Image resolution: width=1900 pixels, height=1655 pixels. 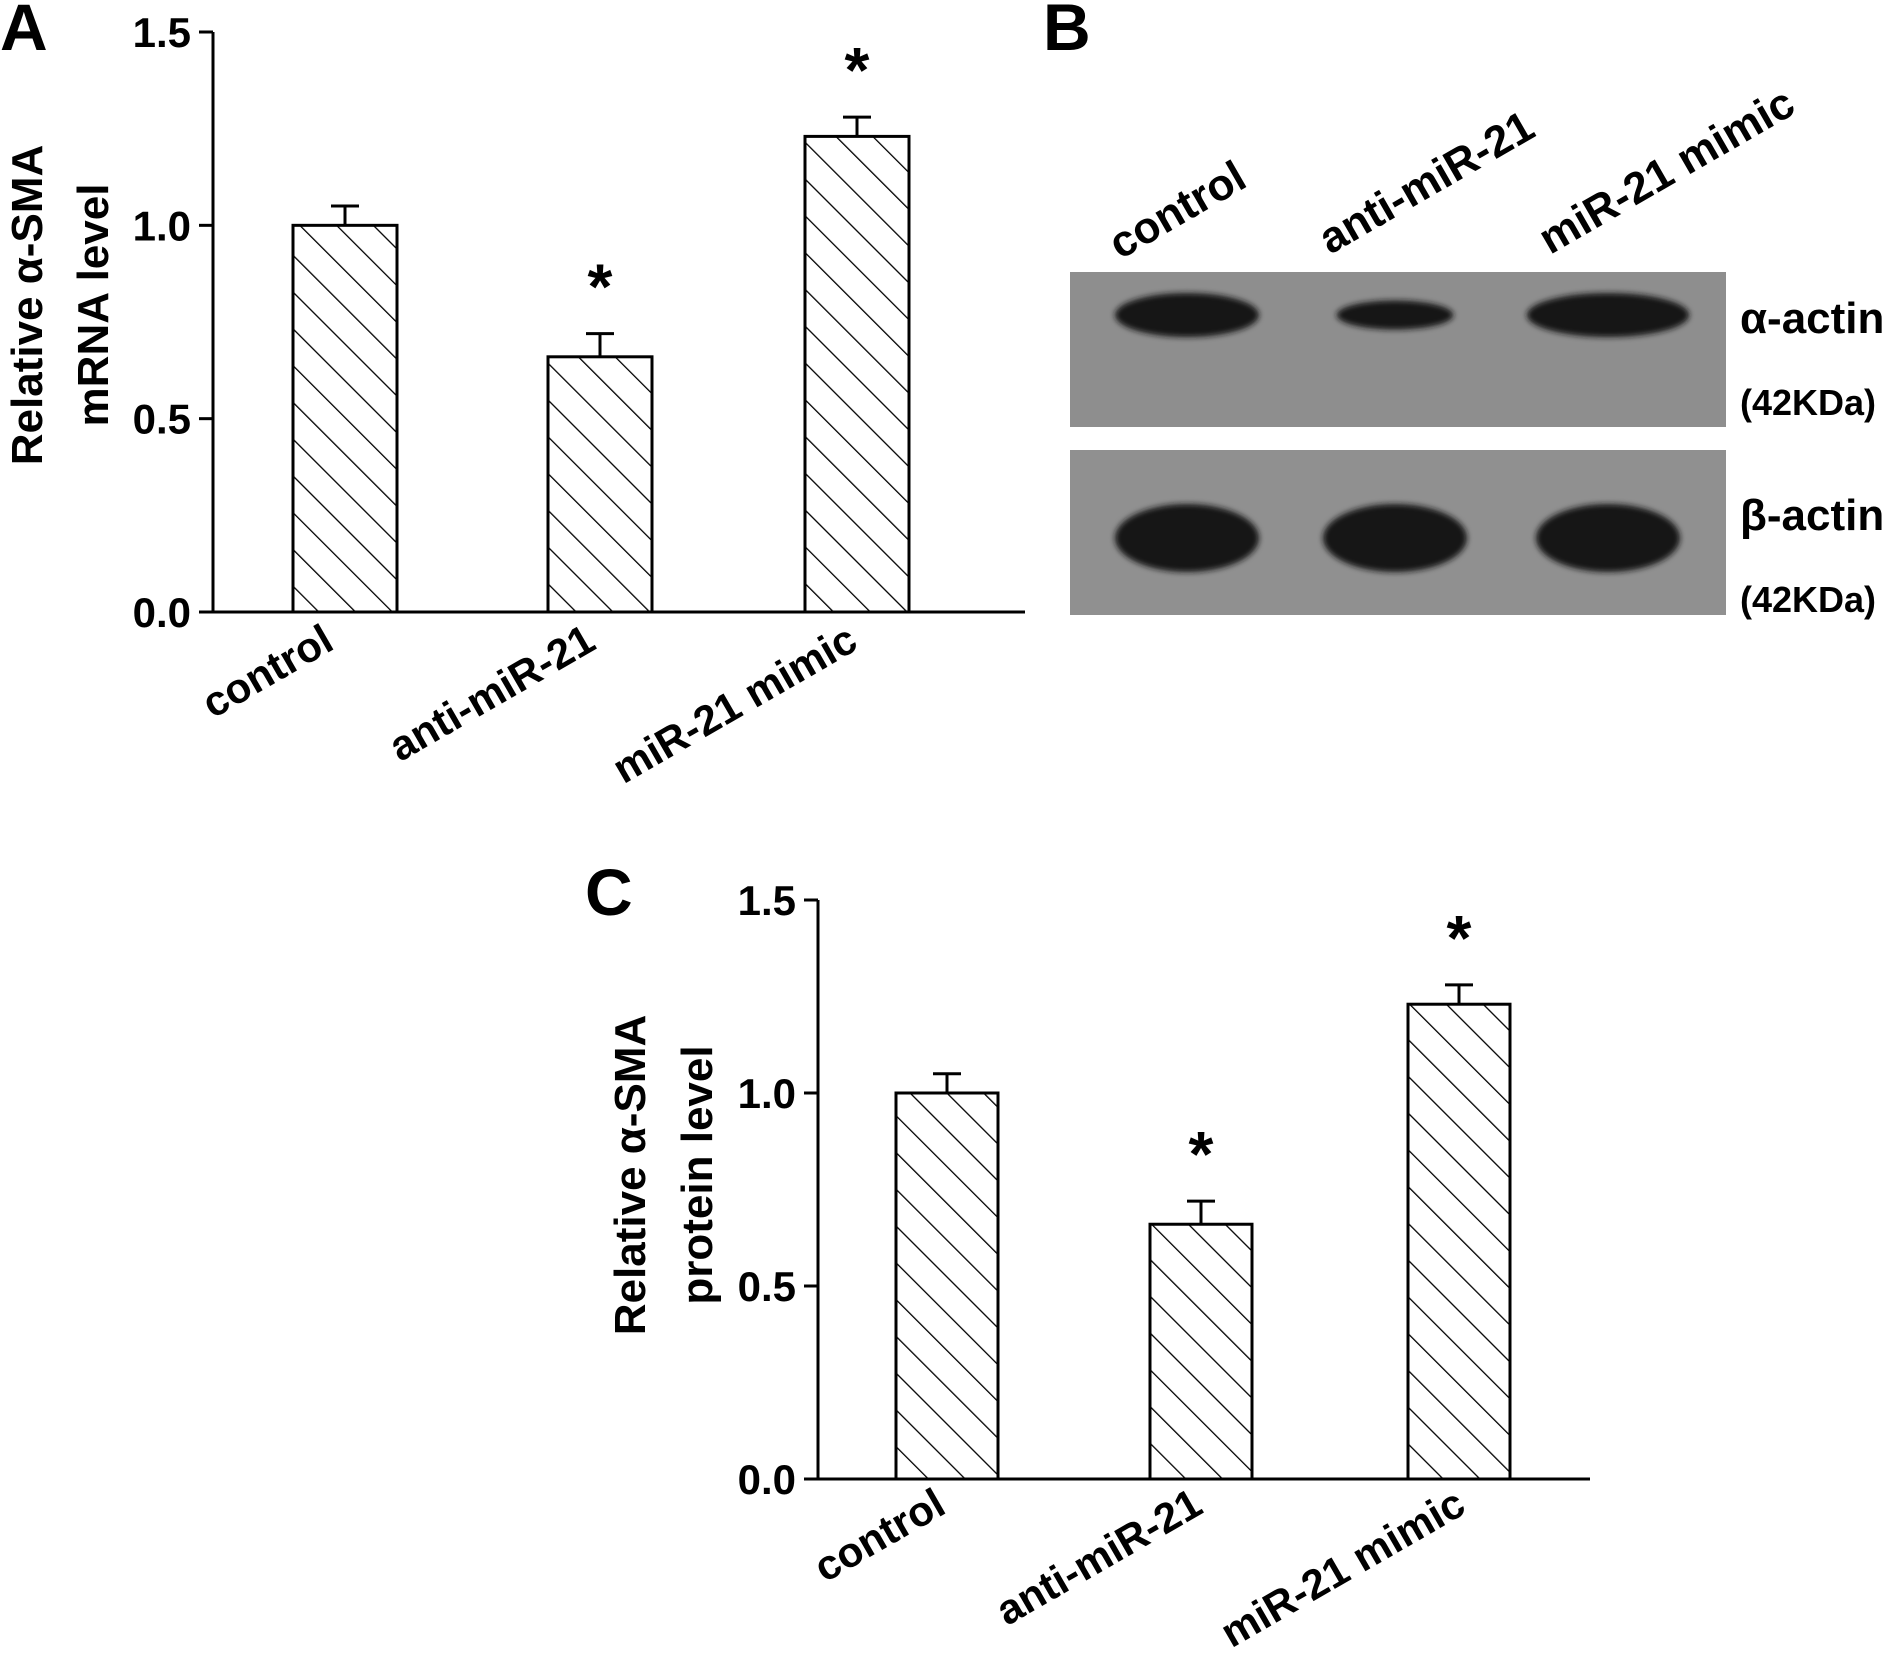 What do you see at coordinates (1812, 318) in the screenshot?
I see `blot-row-label-alpha: α-actin` at bounding box center [1812, 318].